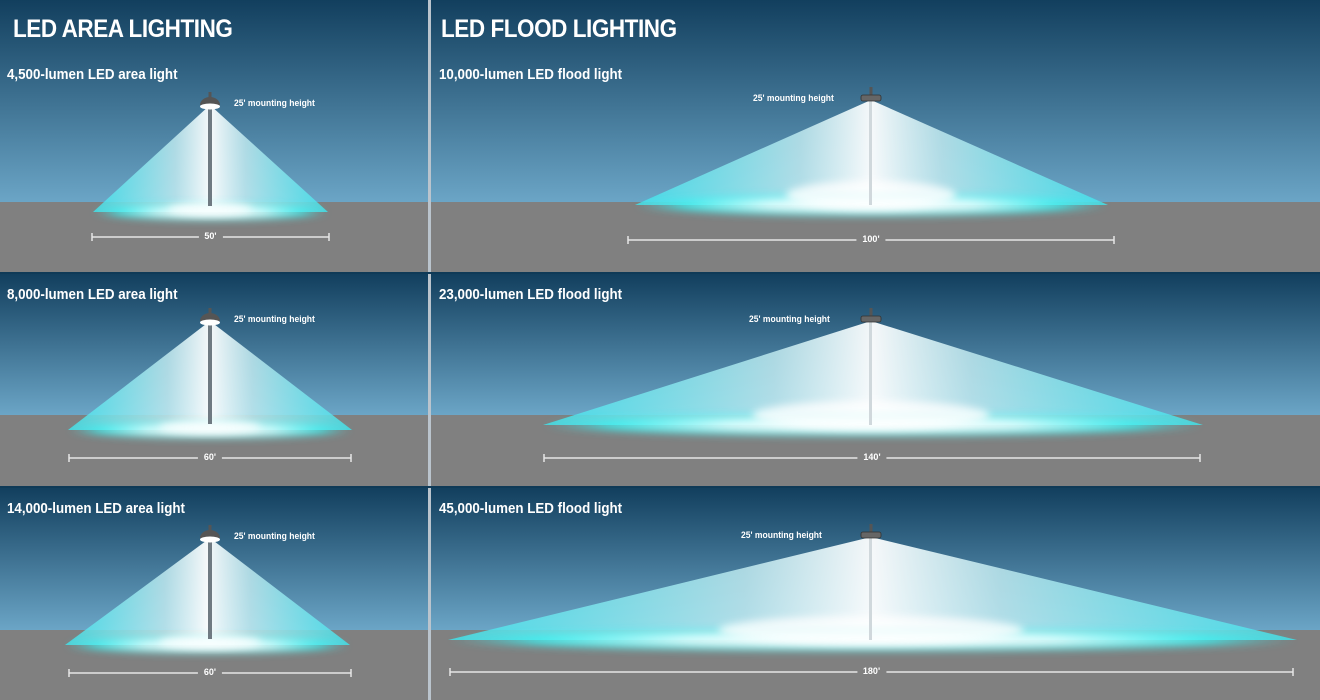 Image resolution: width=1320 pixels, height=700 pixels. What do you see at coordinates (210, 236) in the screenshot?
I see `spread-label: 50'` at bounding box center [210, 236].